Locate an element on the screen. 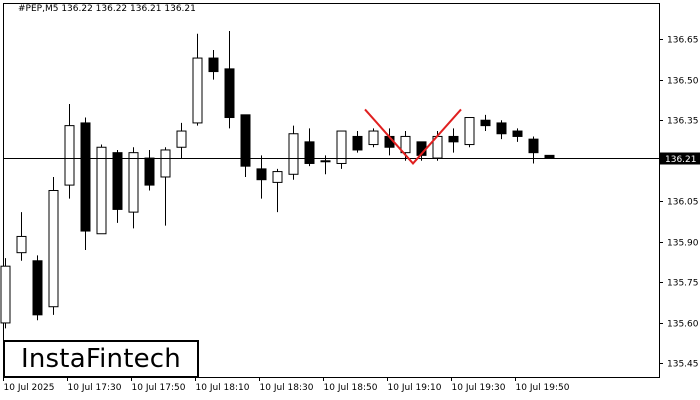 This screenshot has height=400, width=700. current-price-box is located at coordinates (680, 158).